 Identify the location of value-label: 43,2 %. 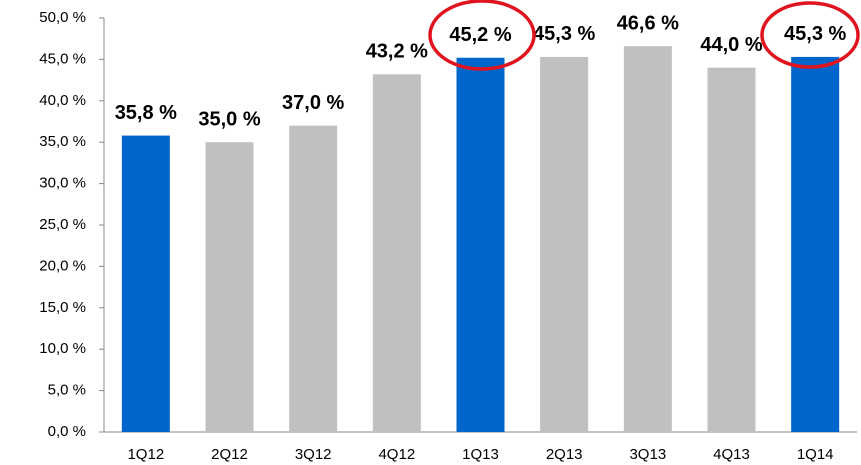
(397, 52).